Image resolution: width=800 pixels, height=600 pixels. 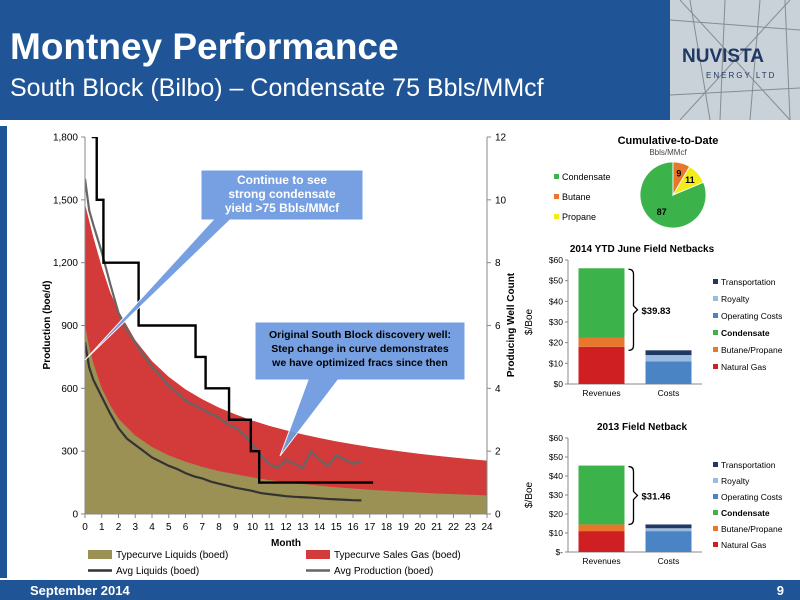 I want to click on pie-legend-label: Condensate, so click(x=586, y=177).